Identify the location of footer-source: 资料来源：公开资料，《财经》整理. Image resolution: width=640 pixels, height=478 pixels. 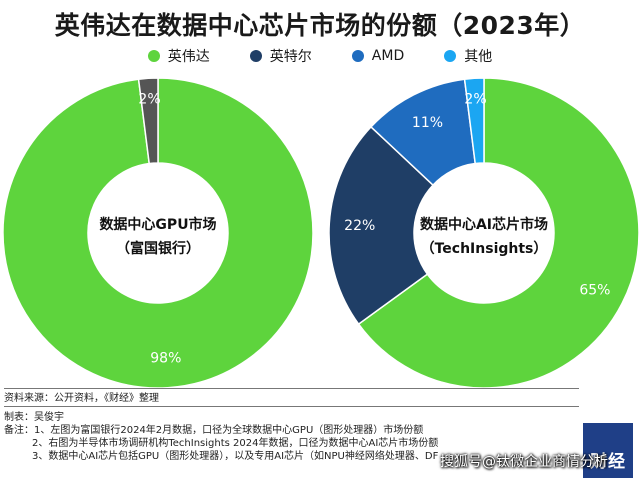
(81, 398).